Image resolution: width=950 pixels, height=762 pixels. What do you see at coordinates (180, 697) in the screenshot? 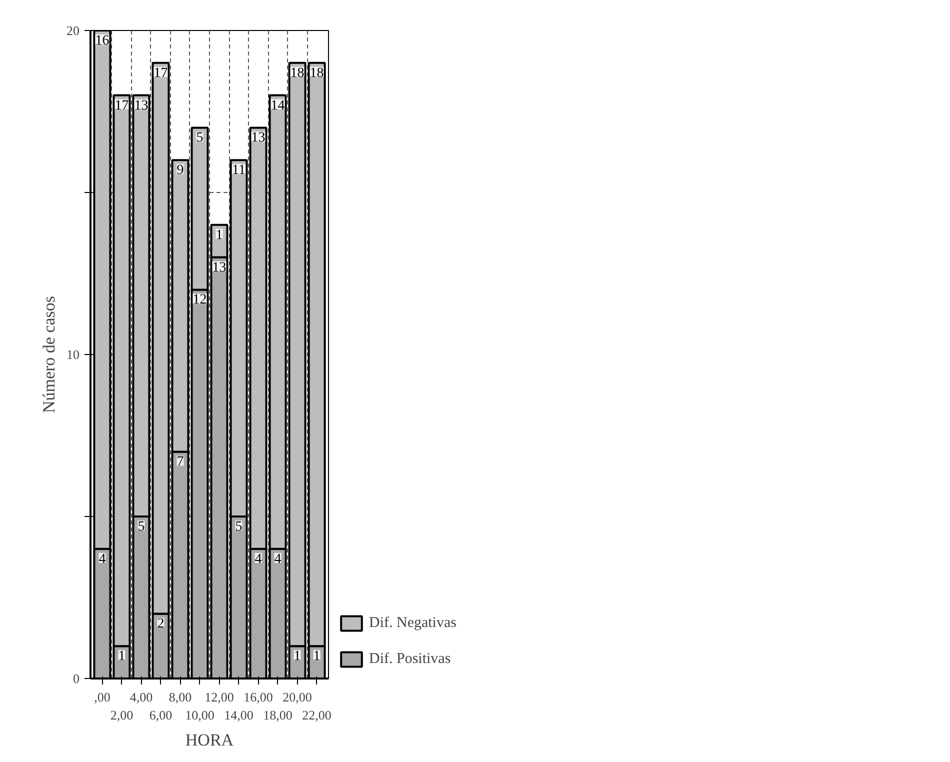
I see `x-tick-label: 8,00` at bounding box center [180, 697].